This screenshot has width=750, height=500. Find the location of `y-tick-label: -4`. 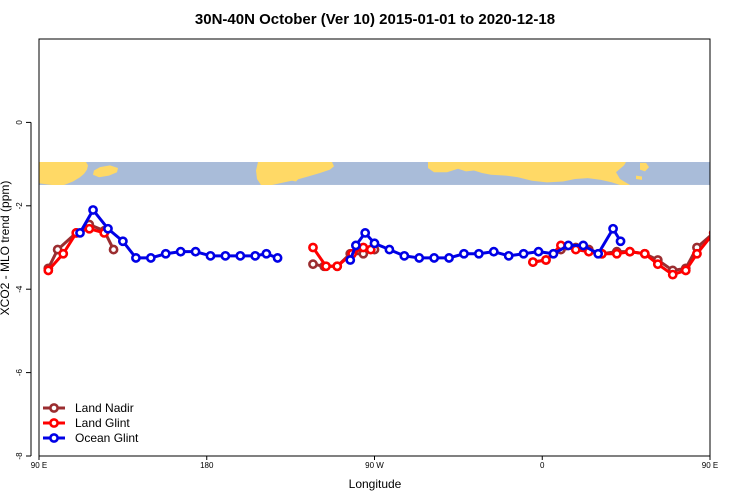

y-tick-label: -4 is located at coordinates (19, 289).